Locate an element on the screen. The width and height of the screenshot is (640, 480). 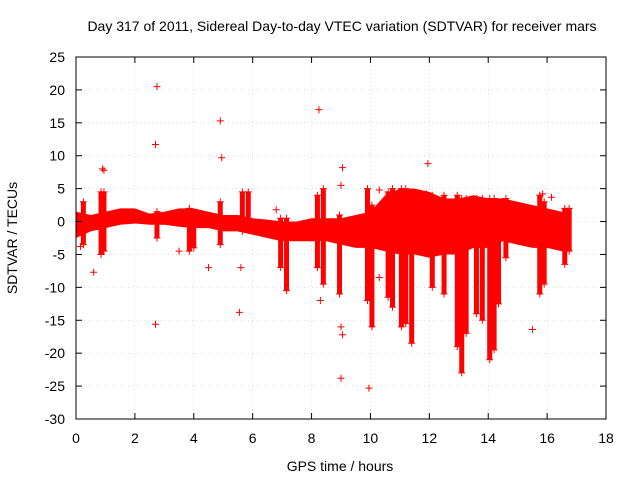
x-tick-label: 12 is located at coordinates (430, 438).